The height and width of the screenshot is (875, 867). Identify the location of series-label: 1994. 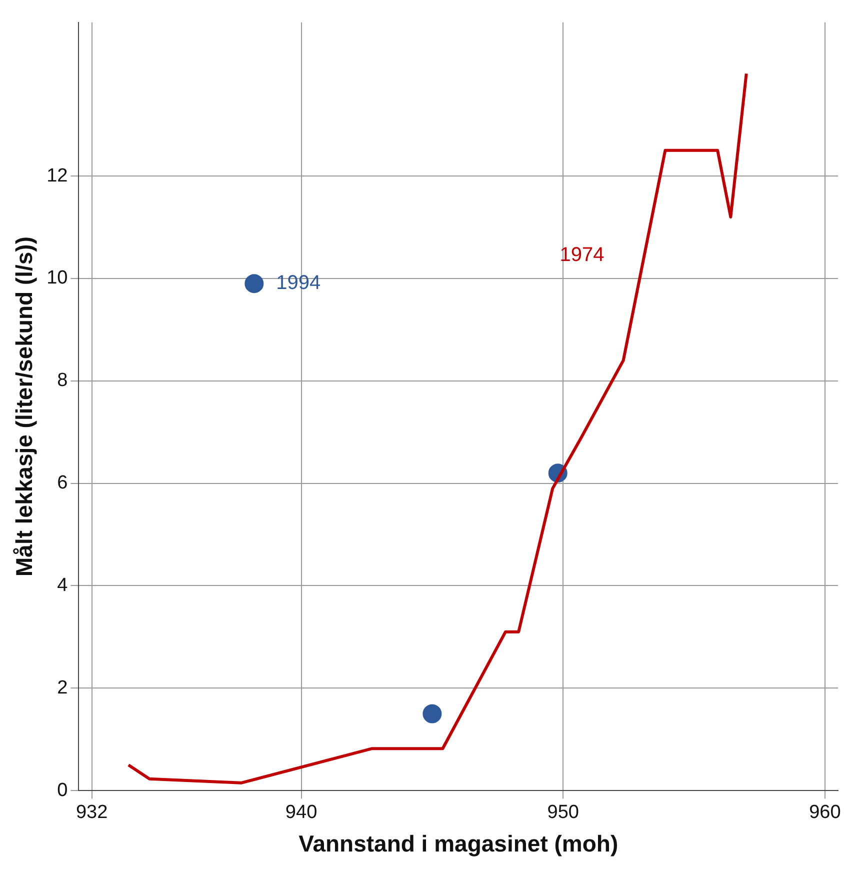
(298, 283).